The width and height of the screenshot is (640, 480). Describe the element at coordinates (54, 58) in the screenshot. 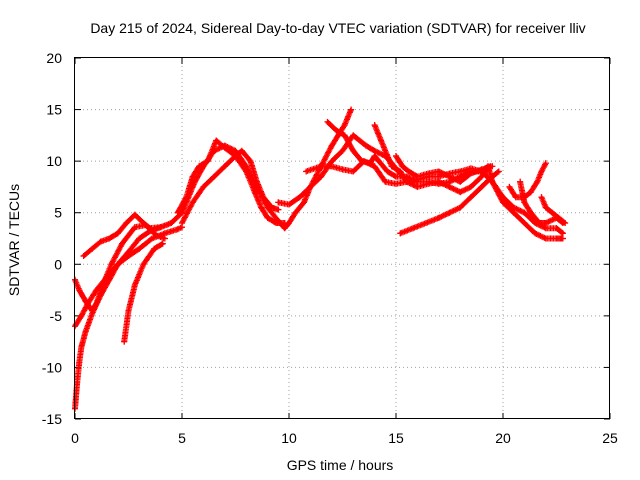

I see `y-tick-label: 20` at that location.